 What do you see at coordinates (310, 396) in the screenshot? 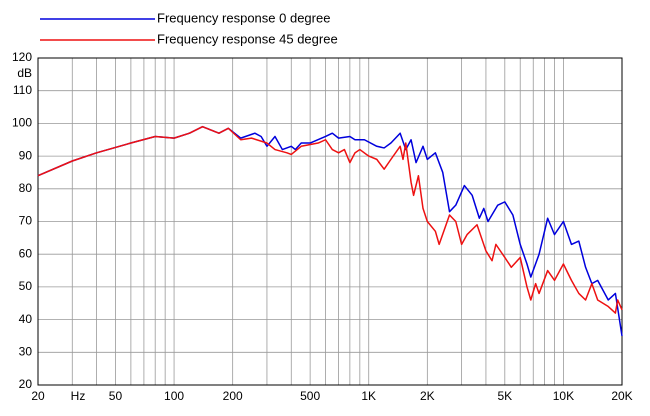
I see `x-tick-label: 500` at bounding box center [310, 396].